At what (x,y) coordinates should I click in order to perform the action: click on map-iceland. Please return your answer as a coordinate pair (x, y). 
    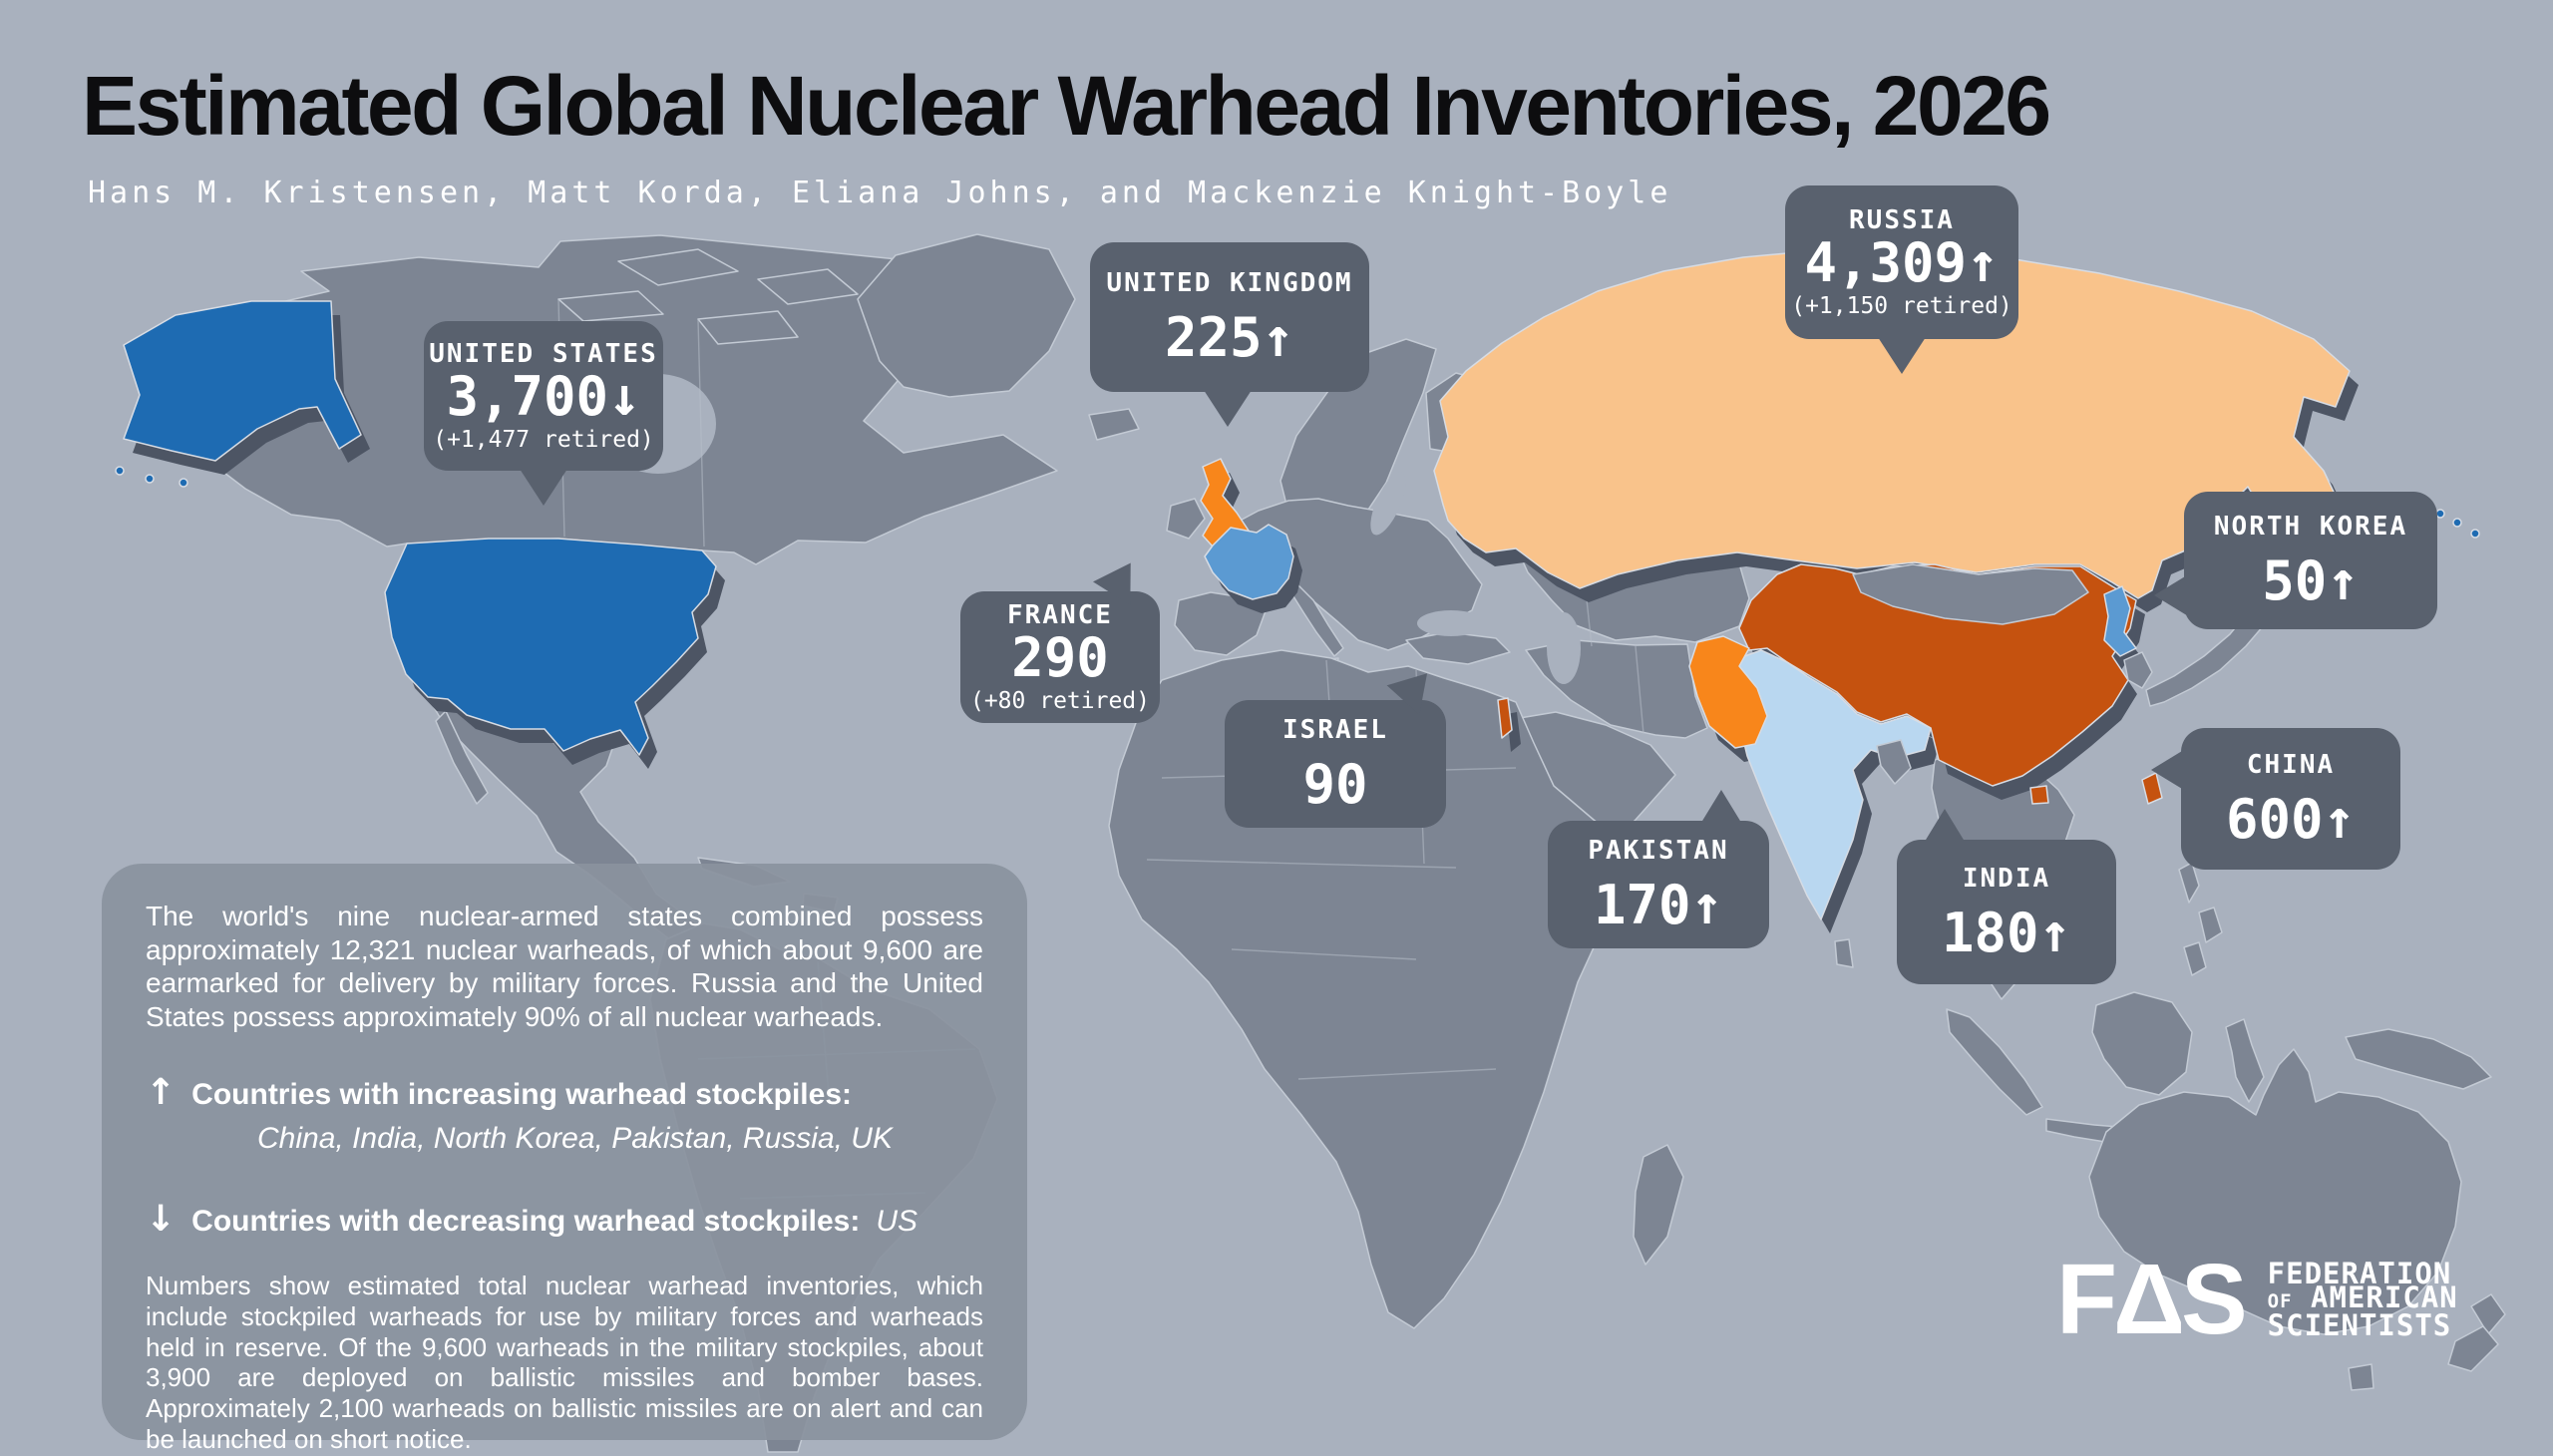
    Looking at the image, I should click on (1114, 424).